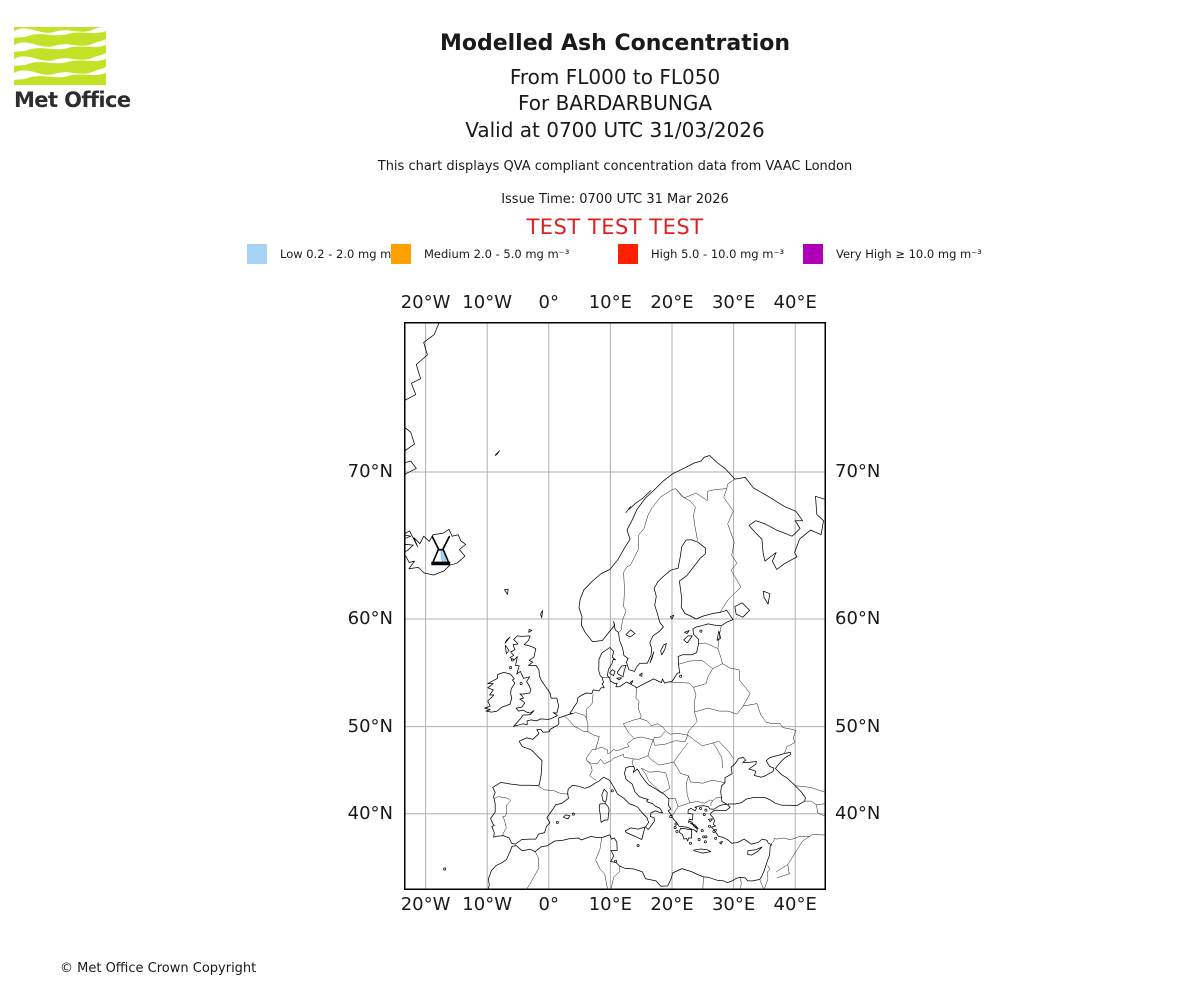 Image resolution: width=1200 pixels, height=1000 pixels. Describe the element at coordinates (370, 813) in the screenshot. I see `lat-tick-left: 40°N` at that location.